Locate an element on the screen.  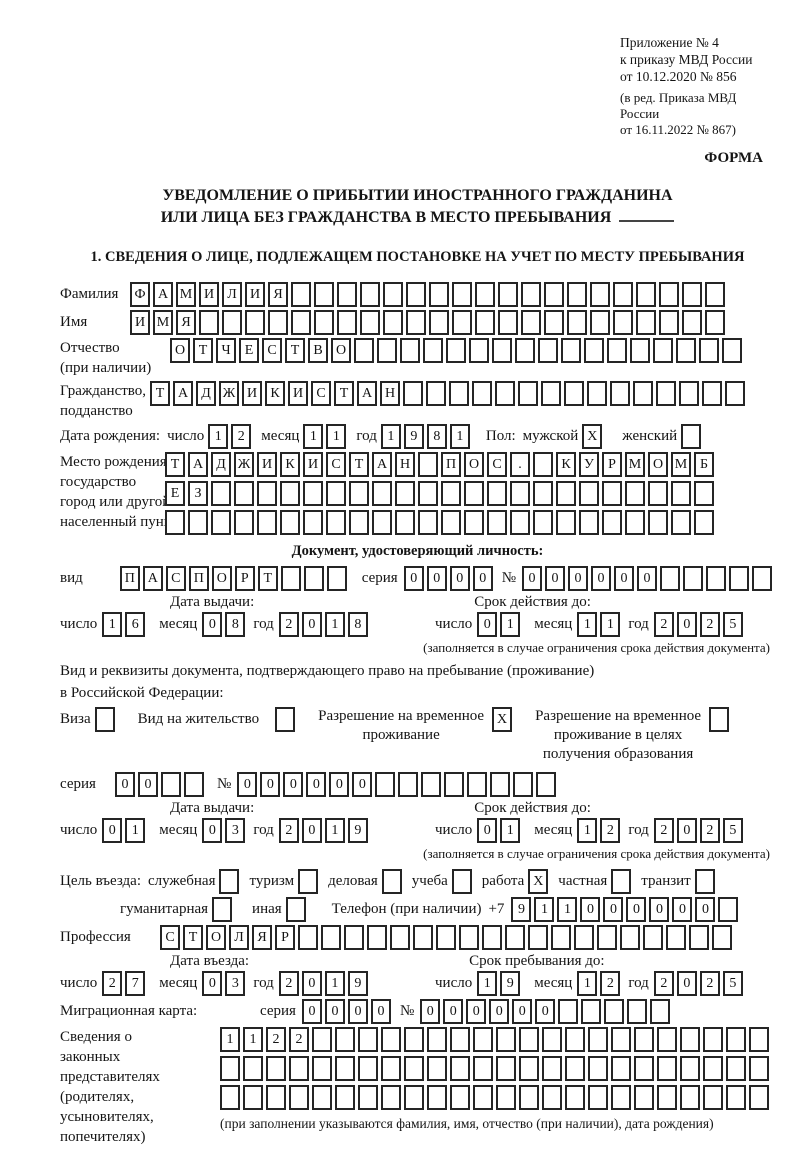
form-cell: 5 is located at coordinates (732, 624).